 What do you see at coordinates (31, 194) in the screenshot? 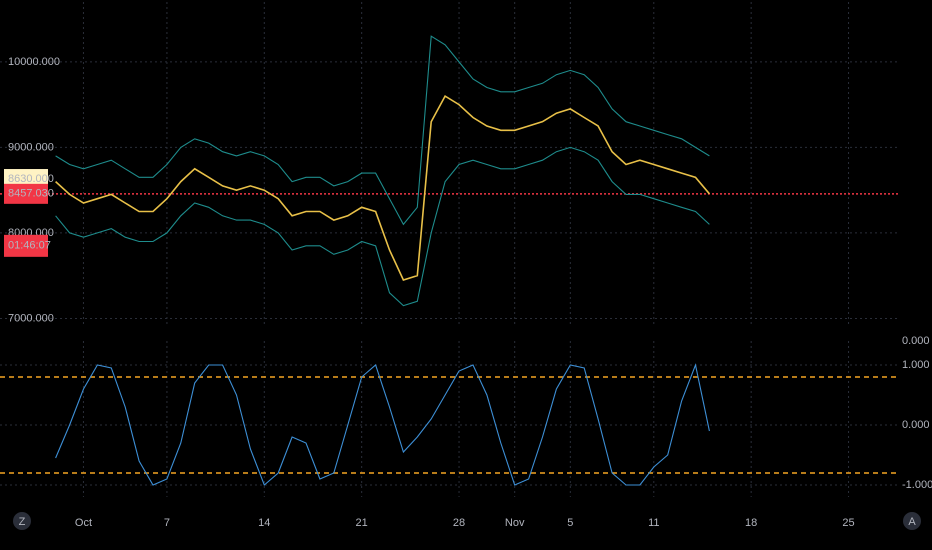
I see `price-label: 8457.030` at bounding box center [31, 194].